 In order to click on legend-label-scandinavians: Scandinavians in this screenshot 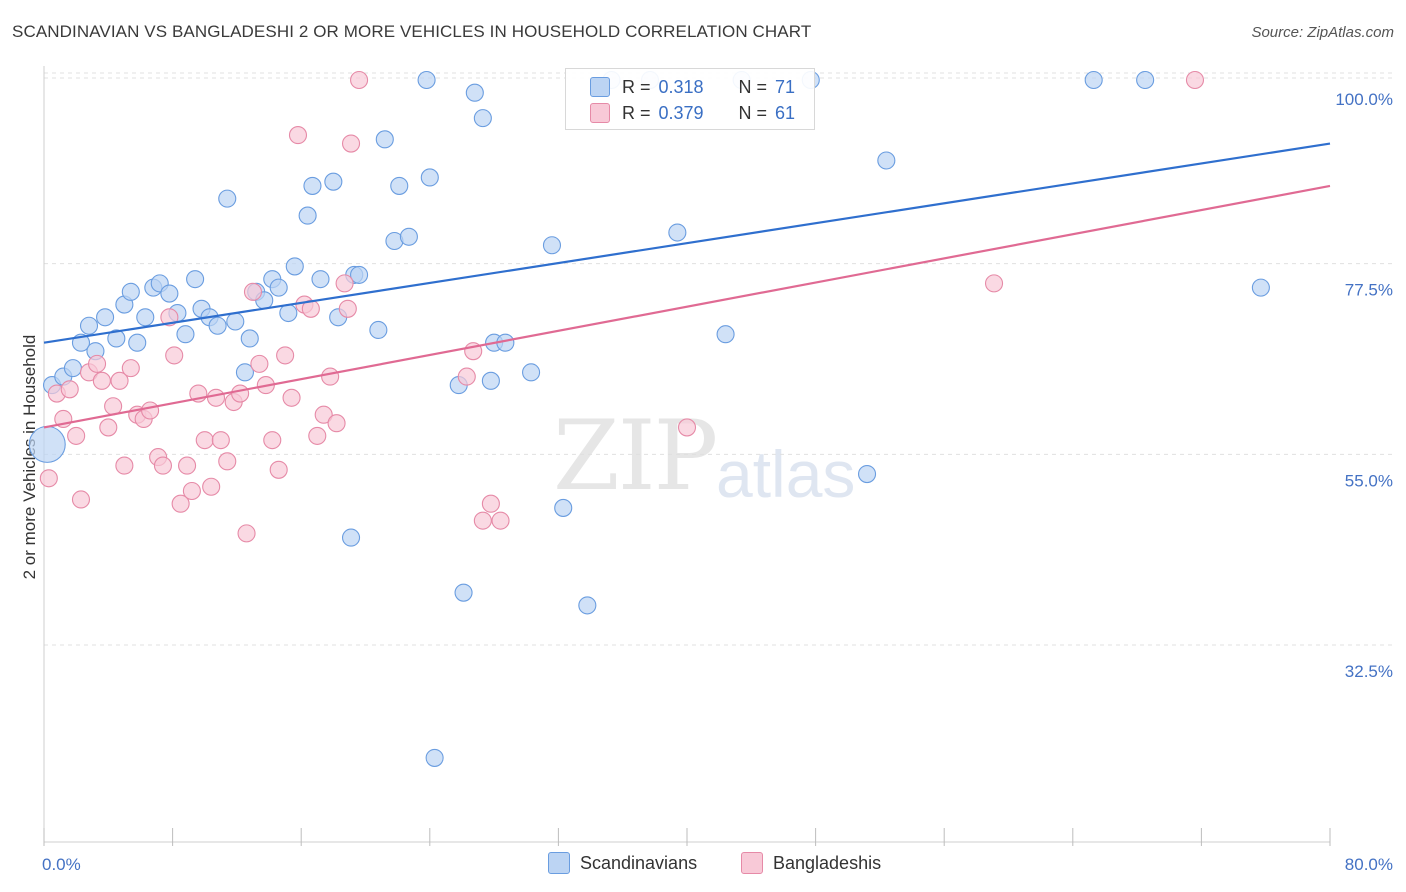, I will do `click(639, 862)`.